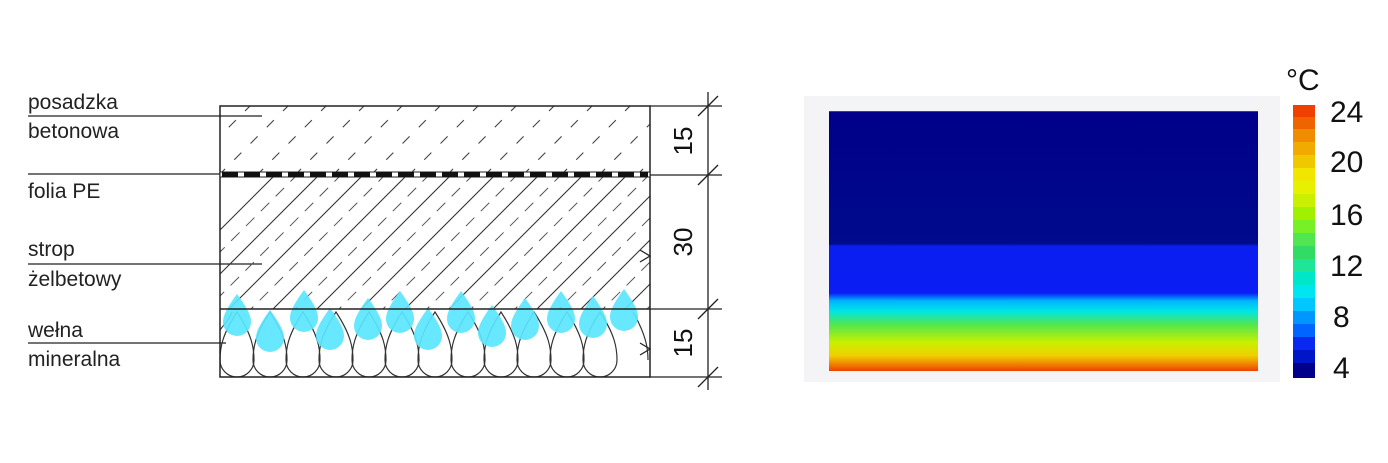 This screenshot has width=1388, height=463. I want to click on leader-lines, so click(145, 229).